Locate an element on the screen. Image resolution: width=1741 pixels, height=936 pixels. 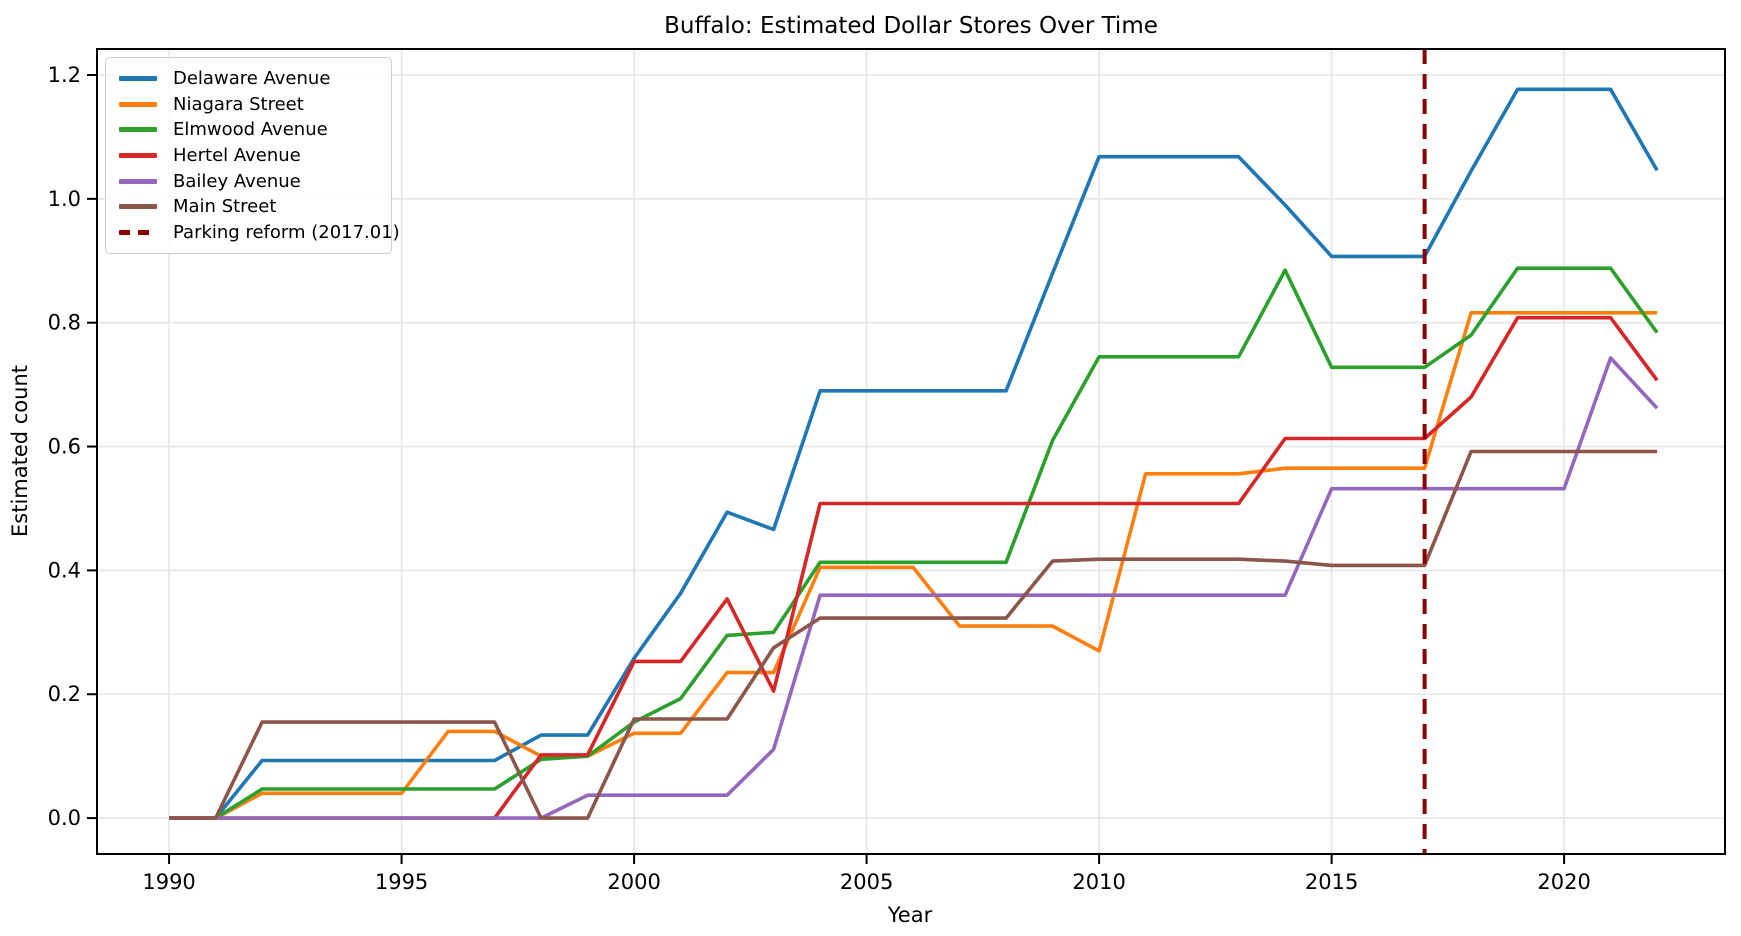
x-tick-label: 2015 is located at coordinates (1331, 882).